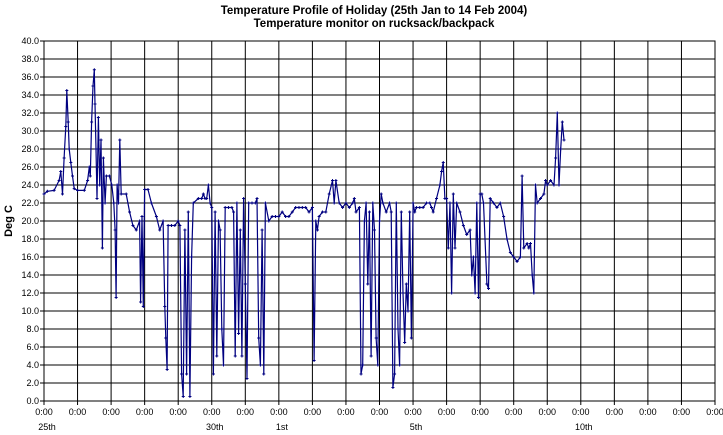 This screenshot has height=435, width=723. What do you see at coordinates (282, 427) in the screenshot?
I see `date-label: 1st` at bounding box center [282, 427].